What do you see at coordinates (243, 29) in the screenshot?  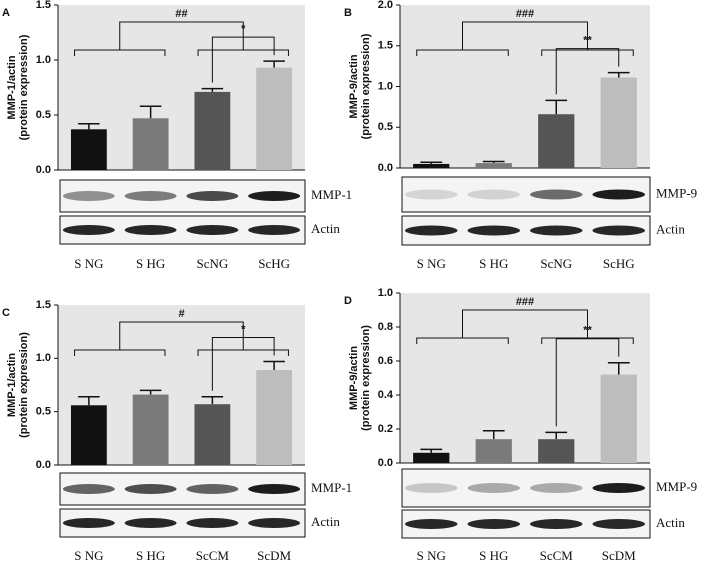 I see `significance-label: *` at bounding box center [243, 29].